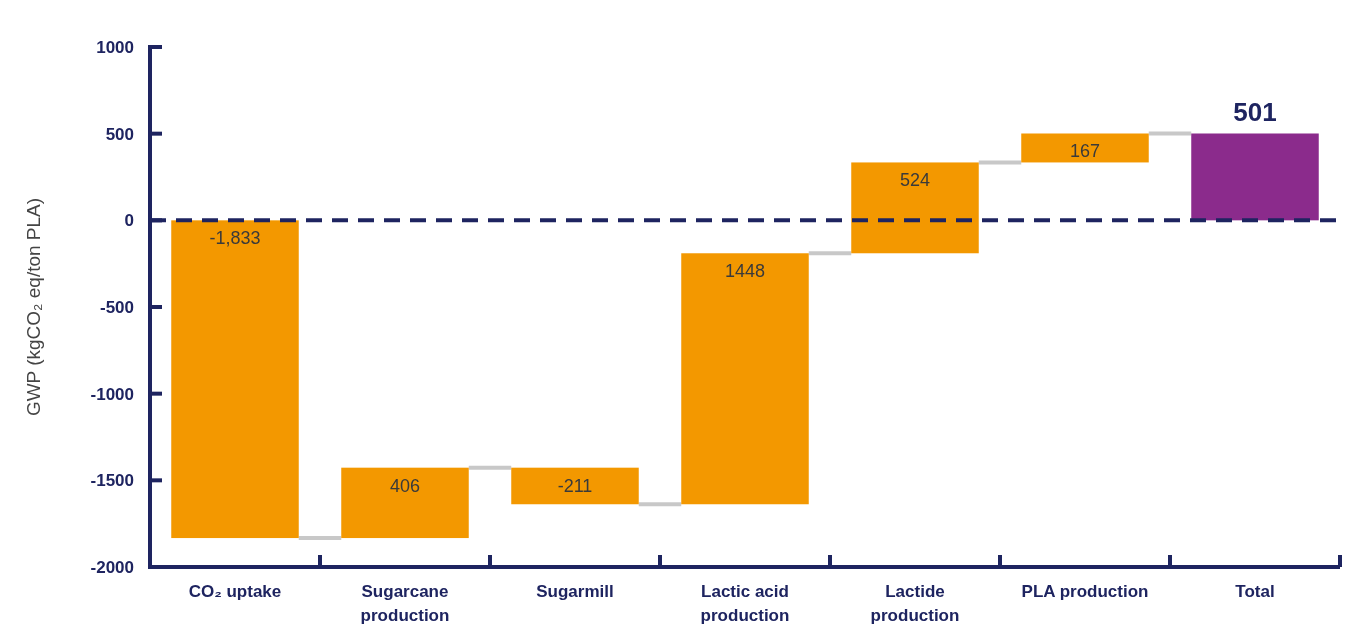 Image resolution: width=1364 pixels, height=639 pixels. What do you see at coordinates (235, 591) in the screenshot?
I see `x-tick-label: CO₂ uptake` at bounding box center [235, 591].